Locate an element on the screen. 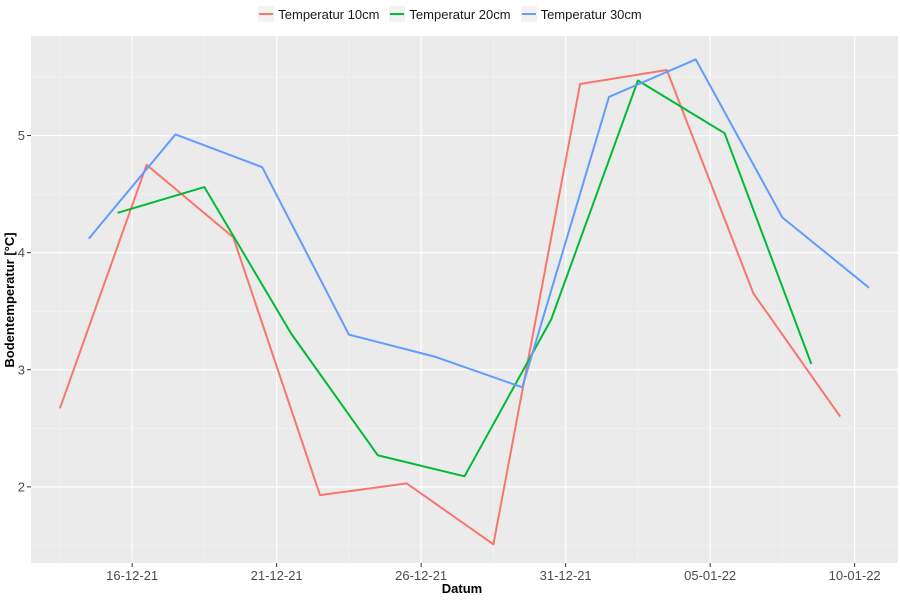 The height and width of the screenshot is (600, 900). y-axis-title: Bodentemperatur [°C] is located at coordinates (9, 299).